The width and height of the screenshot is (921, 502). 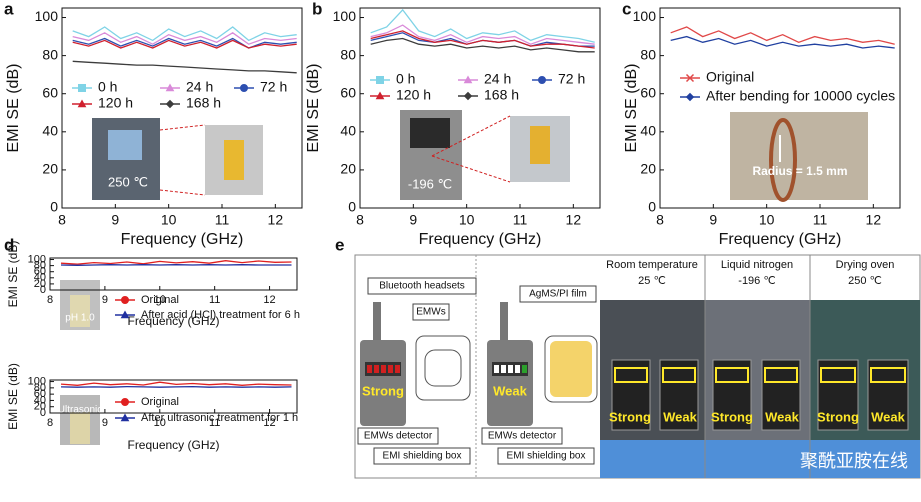 What do you see at coordinates (756, 281) in the screenshot?
I see `photo-temp: -196 ℃` at bounding box center [756, 281].